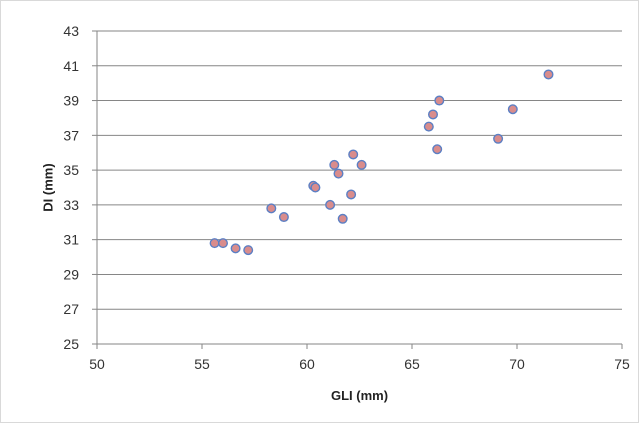 The height and width of the screenshot is (423, 639). I want to click on x-tick-label: 75, so click(622, 364).